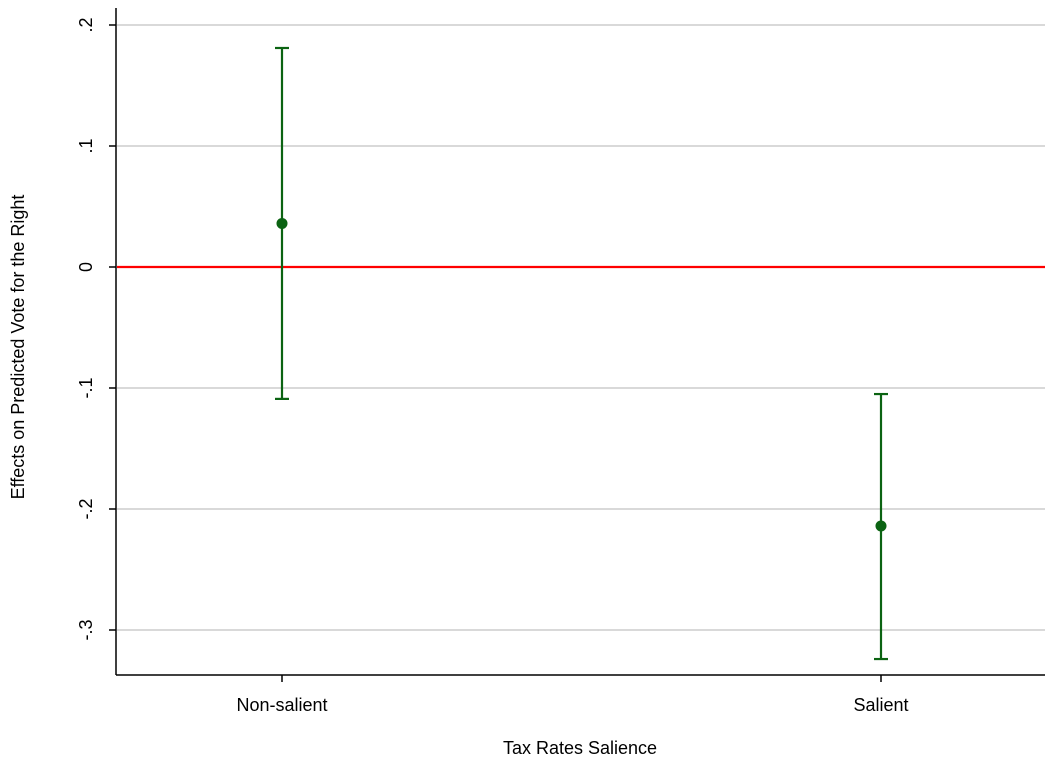 The width and height of the screenshot is (1045, 760). I want to click on x-tick-label: Salient, so click(880, 705).